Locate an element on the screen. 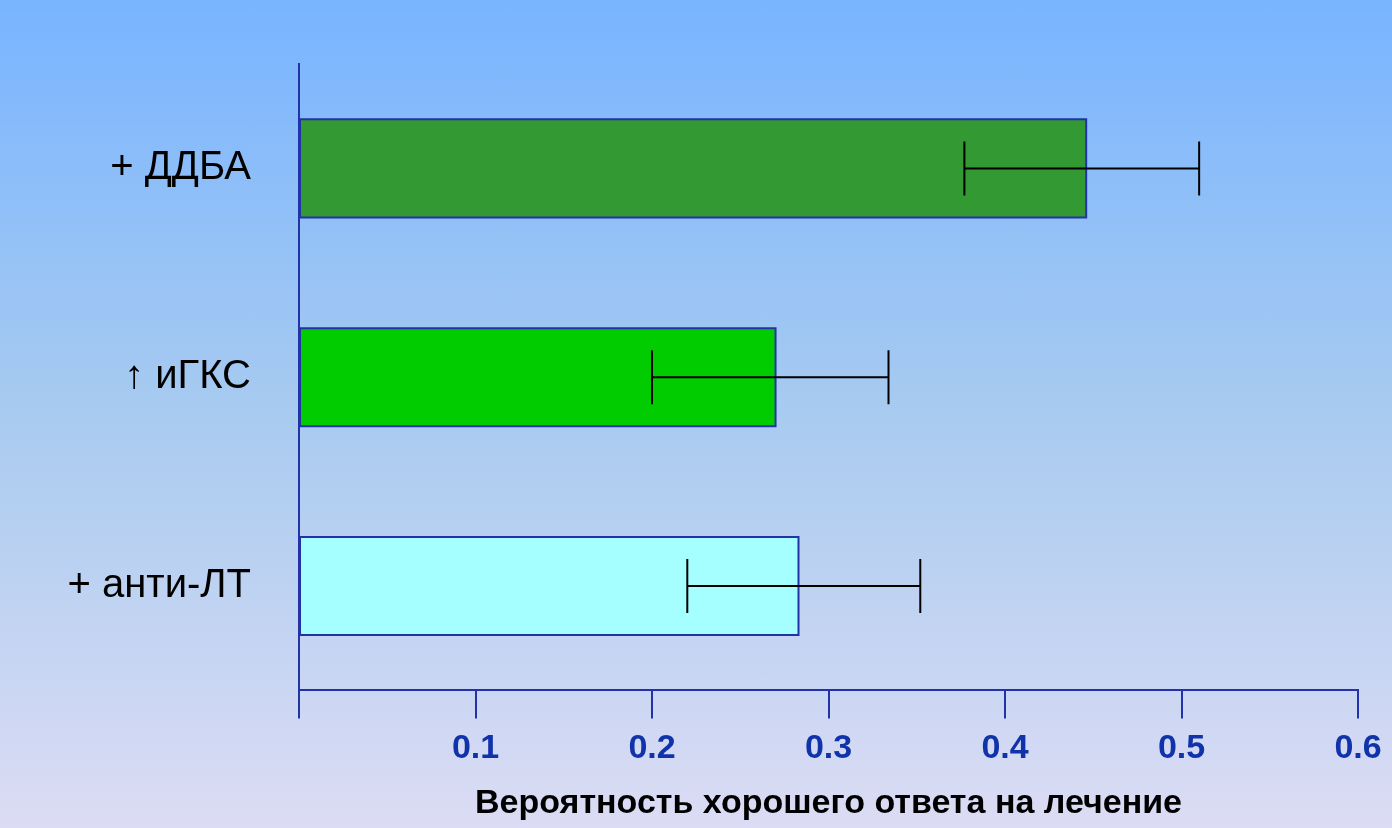  y-tick-label: + анти-ЛТ is located at coordinates (159, 583).